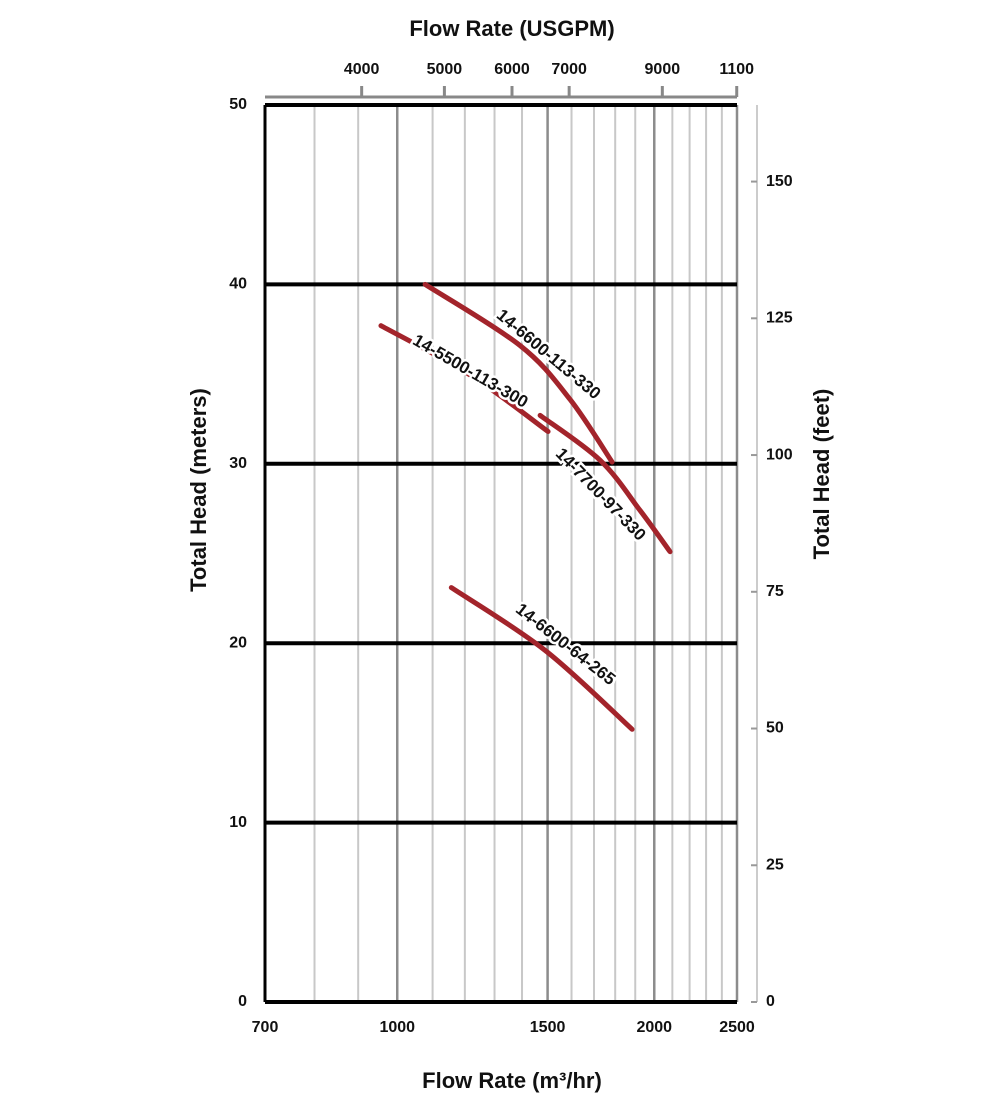 The image size is (994, 1115). I want to click on top-tick-label: 4000, so click(362, 69).